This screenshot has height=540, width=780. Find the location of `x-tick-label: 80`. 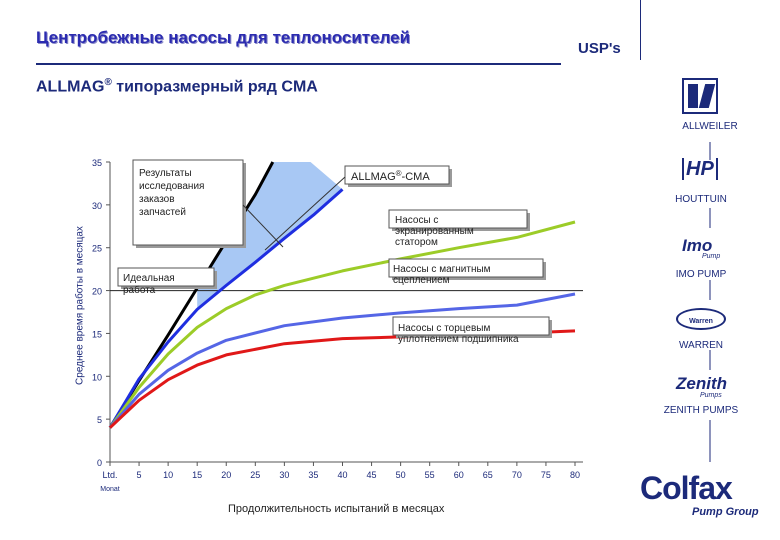

x-tick-label: 80 is located at coordinates (575, 475).